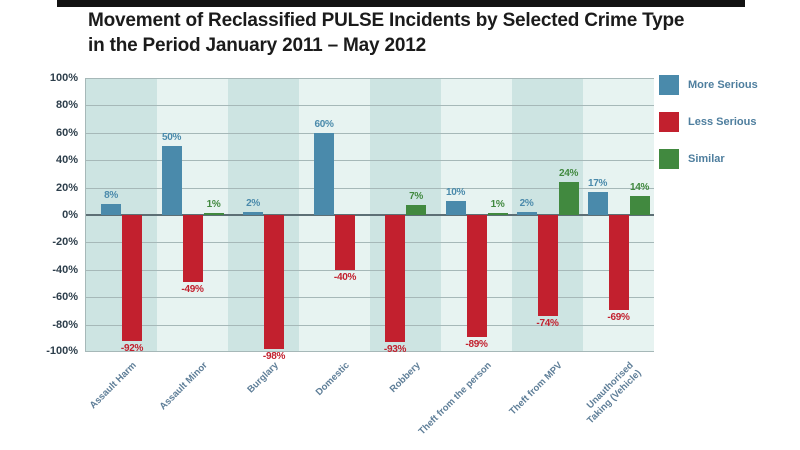 This screenshot has height=450, width=800. What do you see at coordinates (395, 278) in the screenshot?
I see `bar-less-serious-robbery` at bounding box center [395, 278].